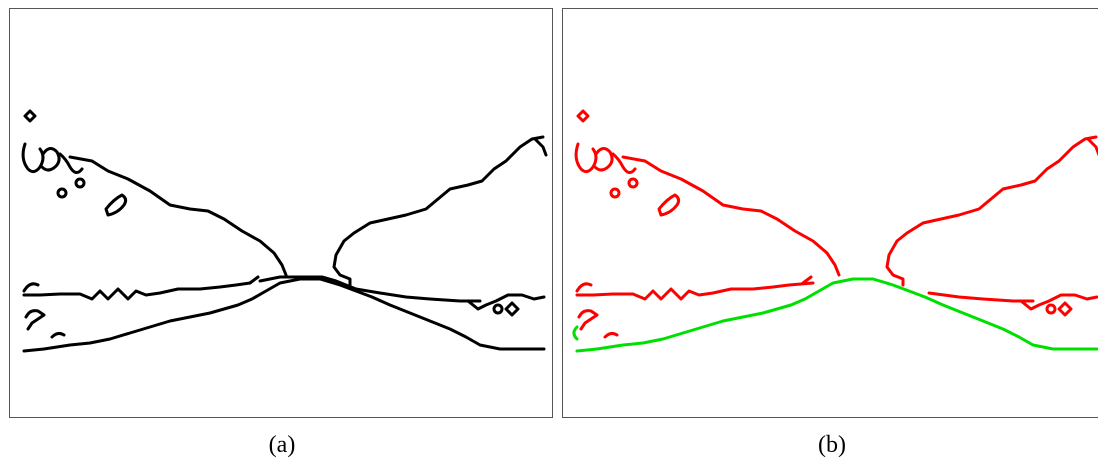 The height and width of the screenshot is (463, 1098). I want to click on edge-ridge-right, so click(981, 297).